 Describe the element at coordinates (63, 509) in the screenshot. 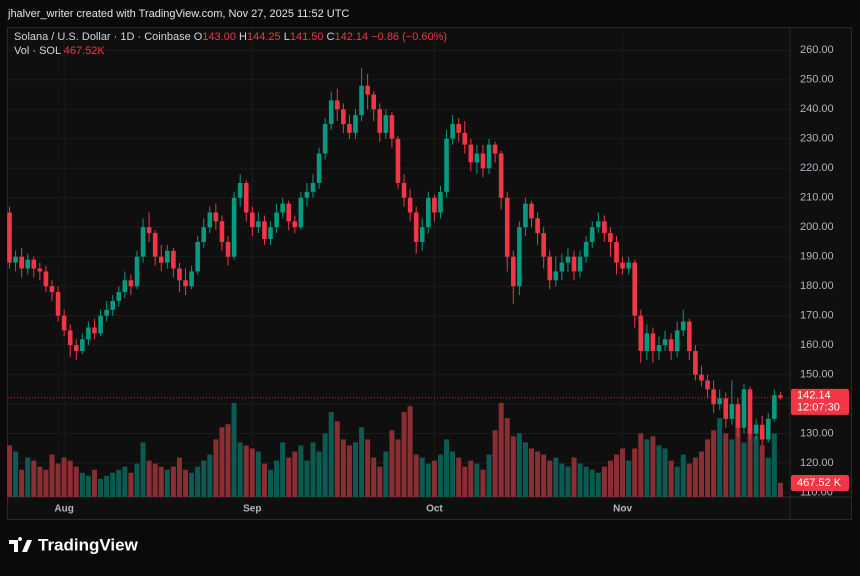

I see `x-tick-label: Aug` at that location.